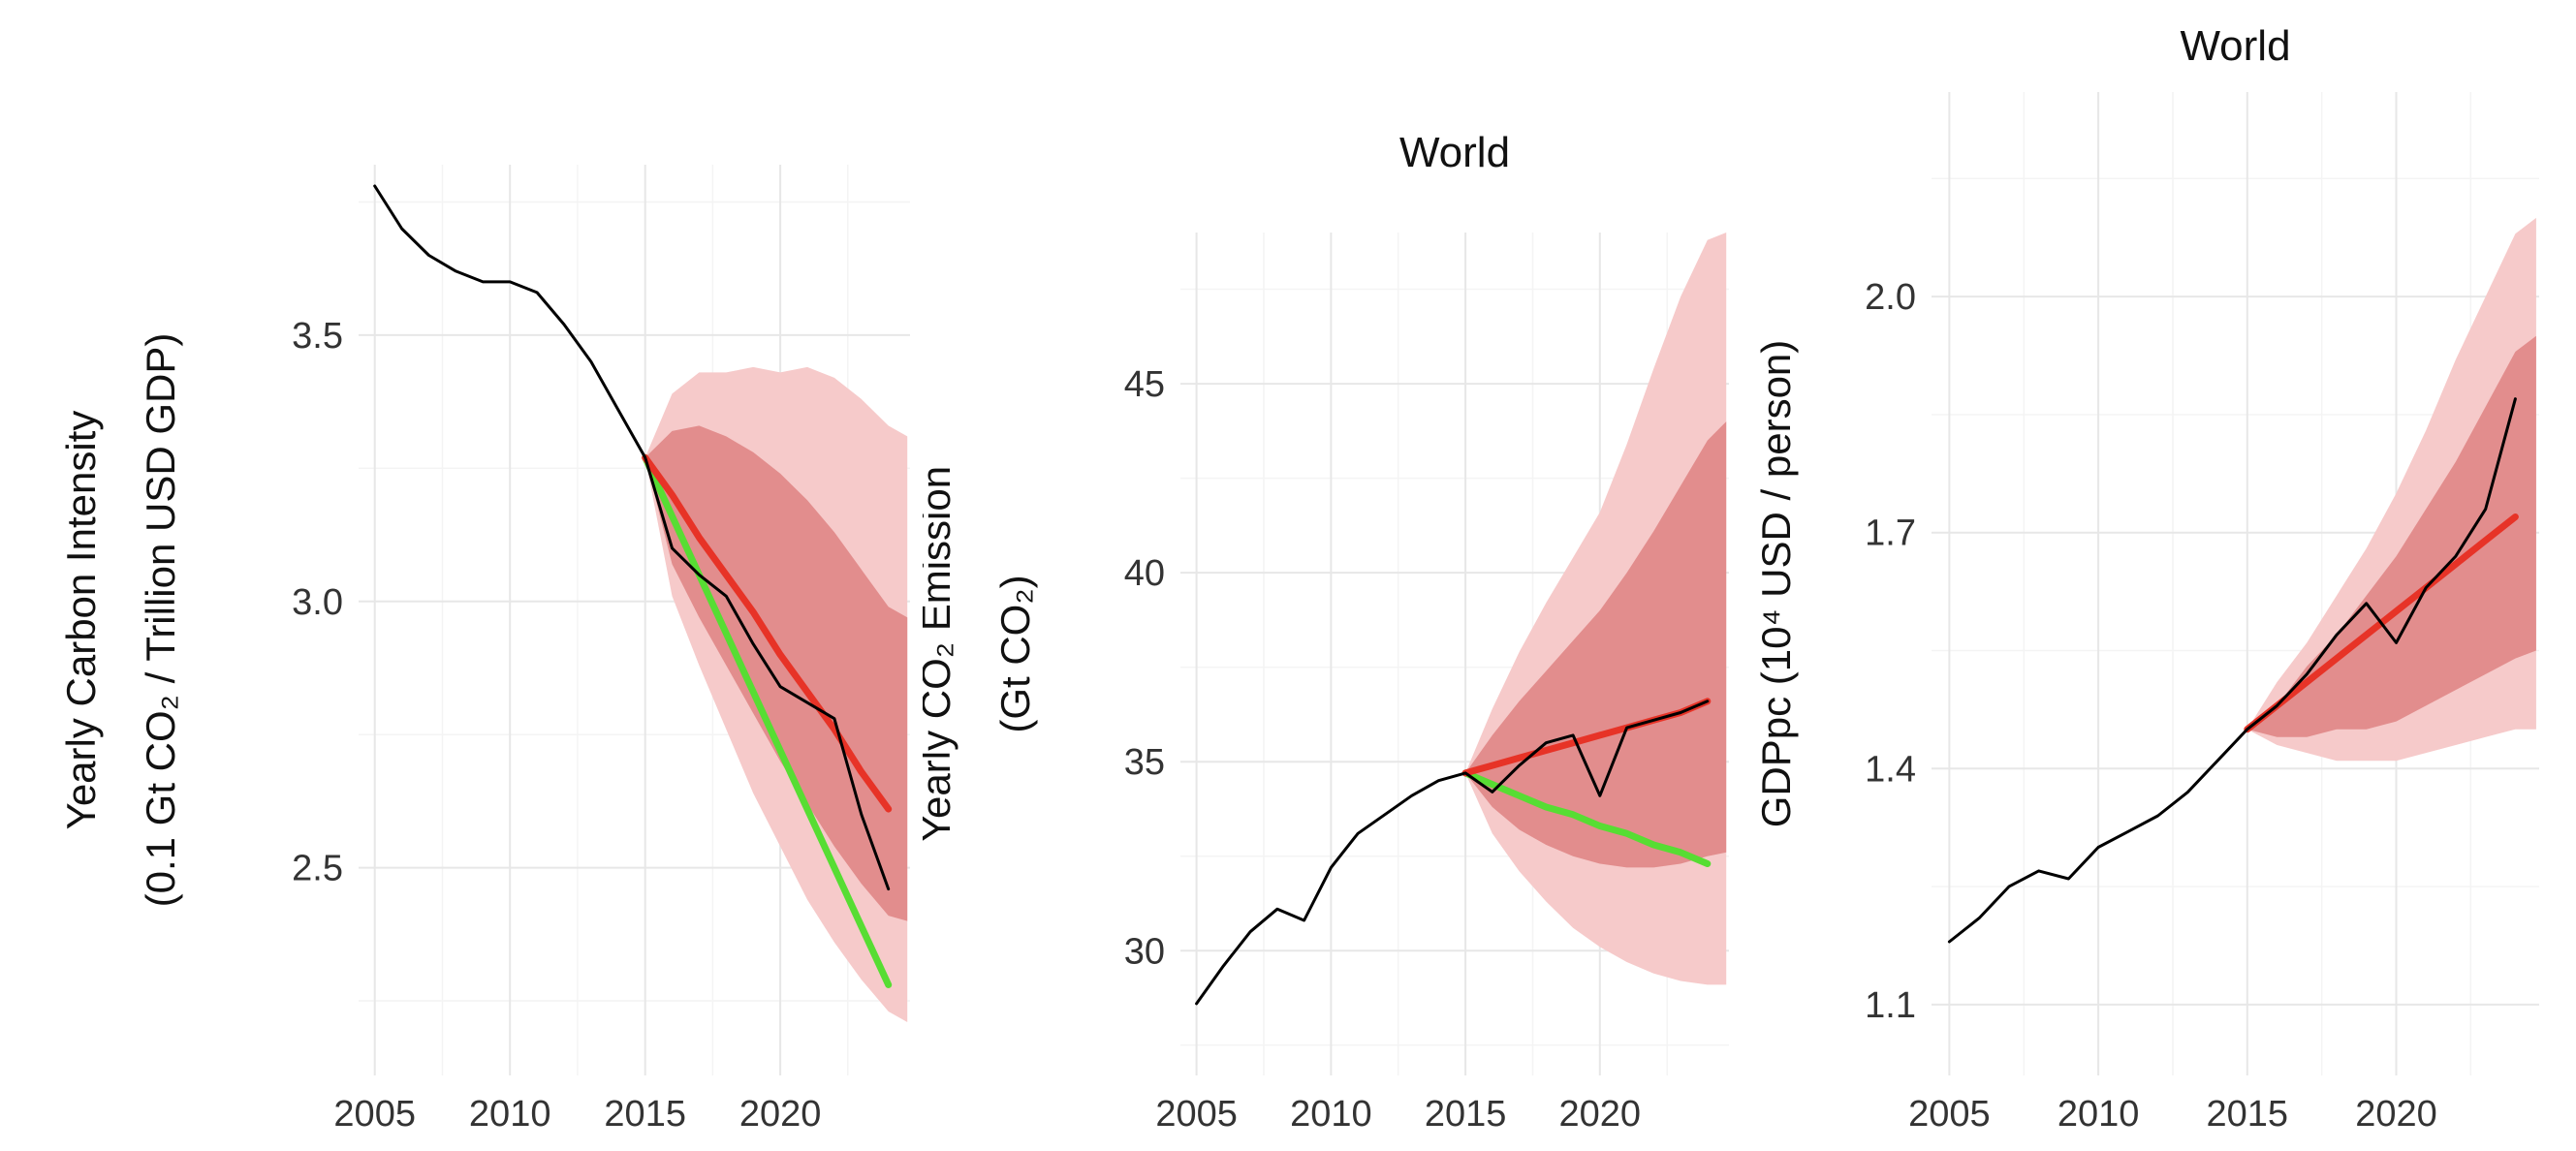  What do you see at coordinates (317, 869) in the screenshot?
I see `y-tick-label: 2.5` at bounding box center [317, 869].